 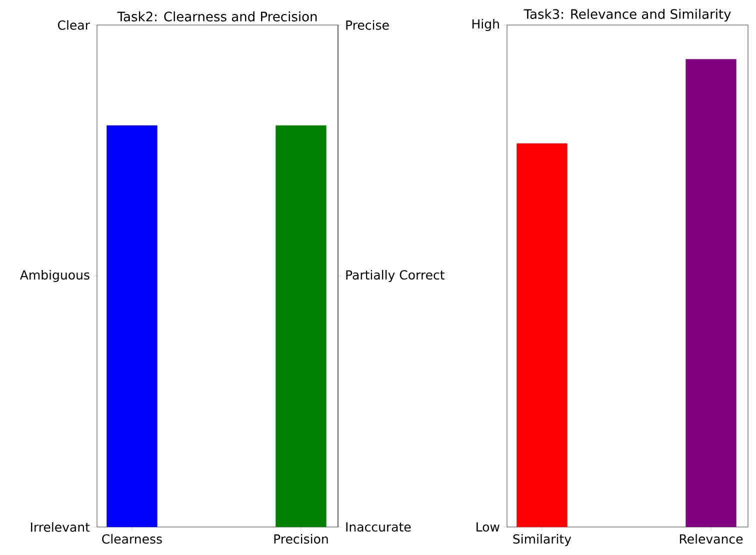 I want to click on chart-title: Task3: Relevance and Similarity, so click(x=627, y=15).